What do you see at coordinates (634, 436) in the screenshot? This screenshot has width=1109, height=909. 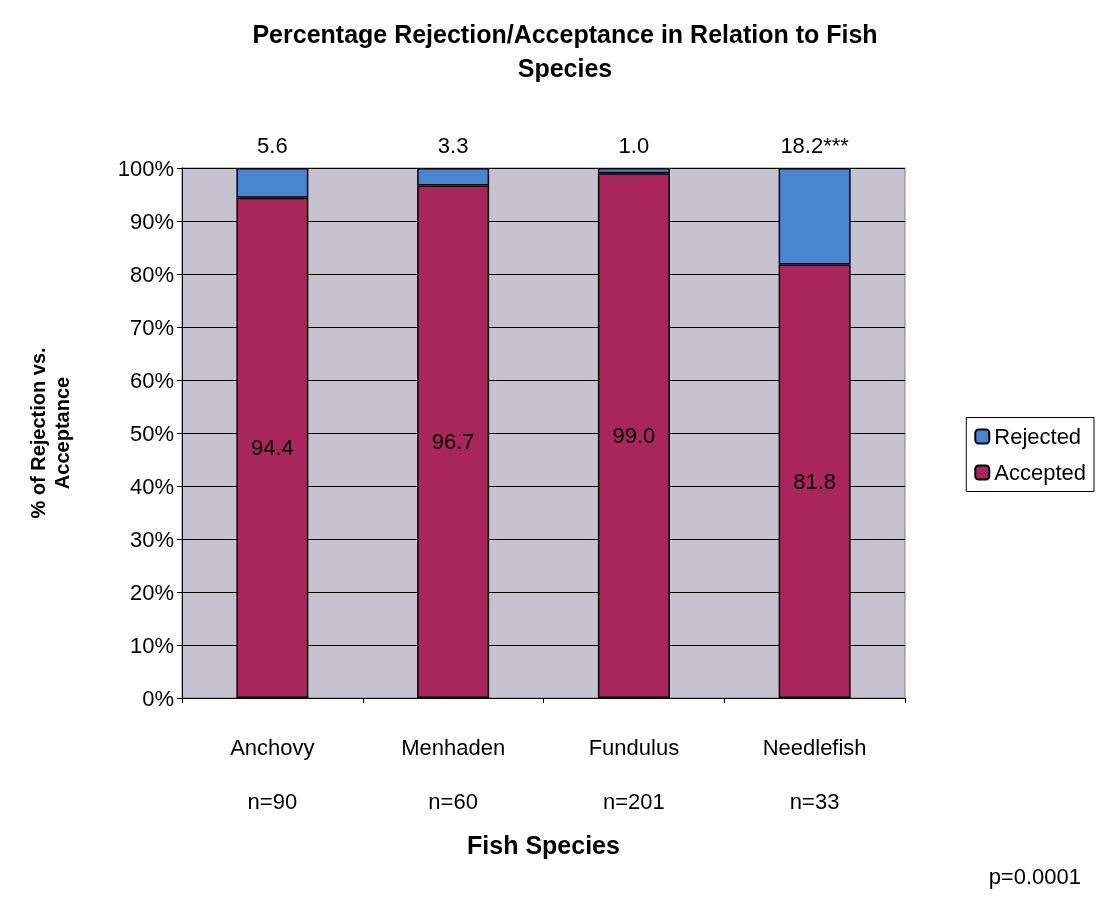 I see `data-label: 99.0` at bounding box center [634, 436].